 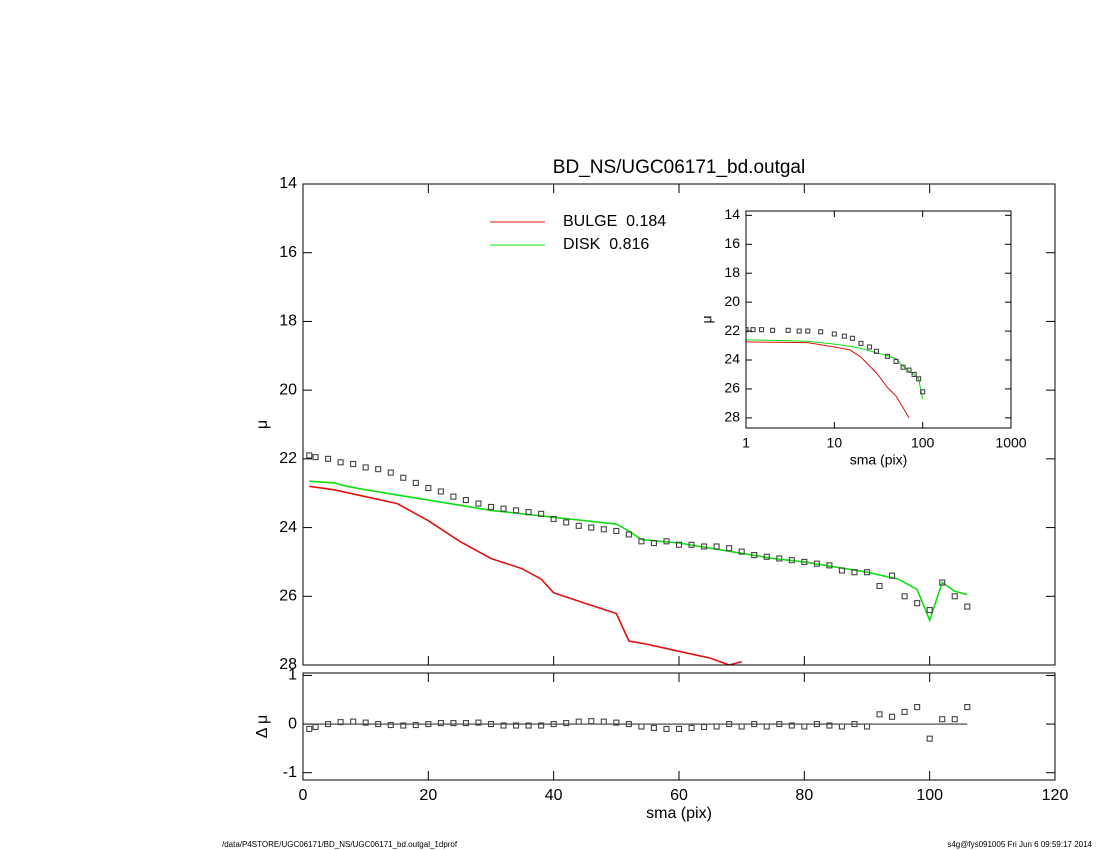 I want to click on x-tick-label: 100, so click(x=923, y=443).